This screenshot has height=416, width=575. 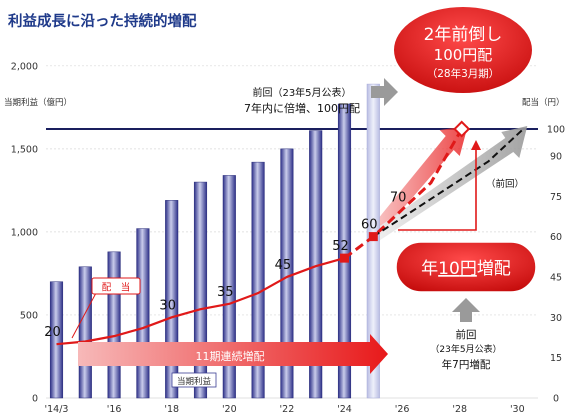 I want to click on headline-bubble: 2年前倒し 100円配 （28年3月期）, so click(x=463, y=50).